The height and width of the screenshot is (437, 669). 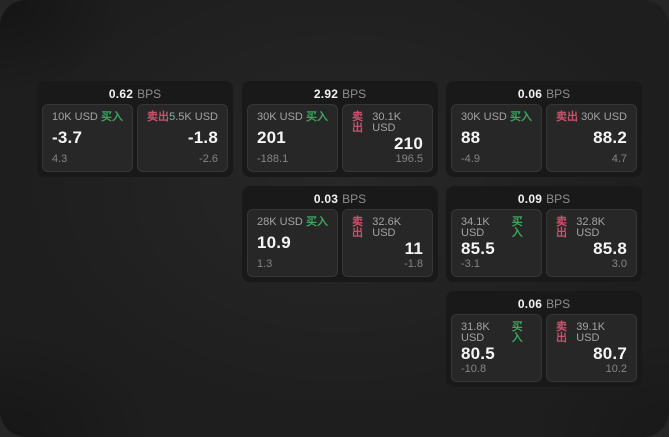 I want to click on buy-price: 85.5, so click(x=478, y=248).